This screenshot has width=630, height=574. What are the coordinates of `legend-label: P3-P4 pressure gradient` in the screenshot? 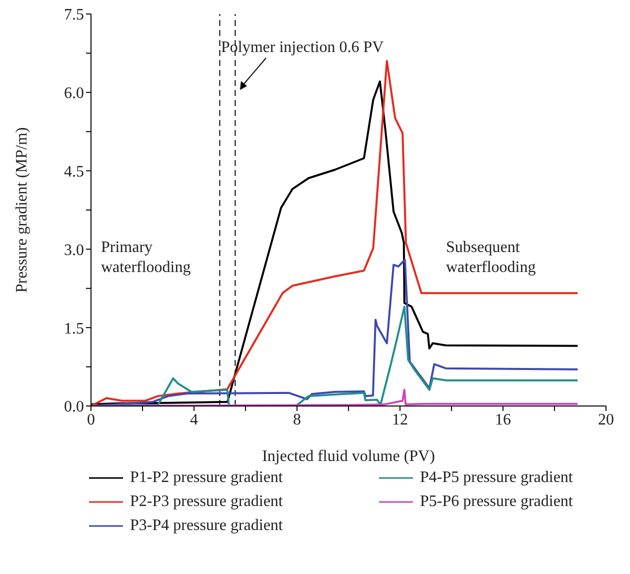 It's located at (206, 526).